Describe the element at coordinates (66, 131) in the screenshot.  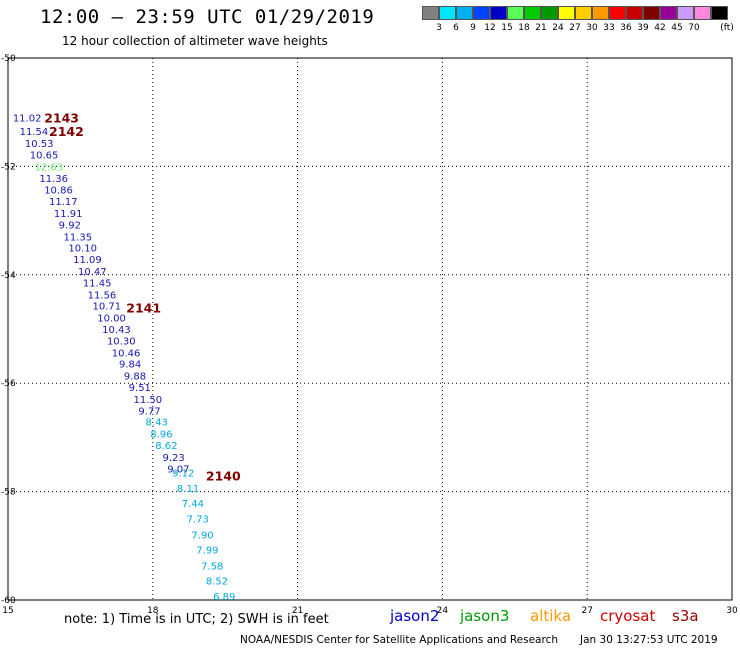
I see `pass-time-label: 2142` at that location.